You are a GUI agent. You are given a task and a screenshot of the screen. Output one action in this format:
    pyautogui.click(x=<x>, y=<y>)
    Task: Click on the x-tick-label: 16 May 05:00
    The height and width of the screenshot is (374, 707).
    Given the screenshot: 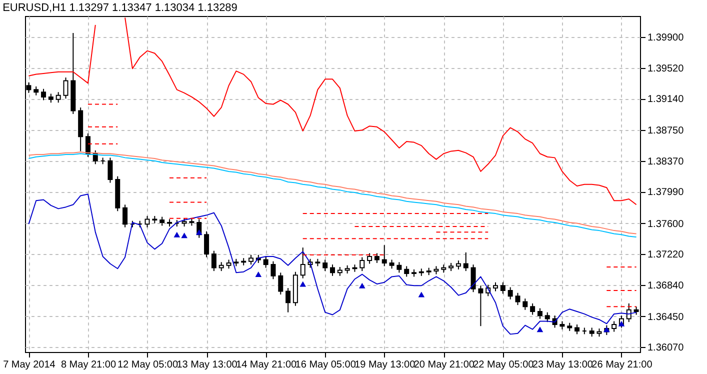 What is the action you would take?
    pyautogui.click(x=325, y=365)
    